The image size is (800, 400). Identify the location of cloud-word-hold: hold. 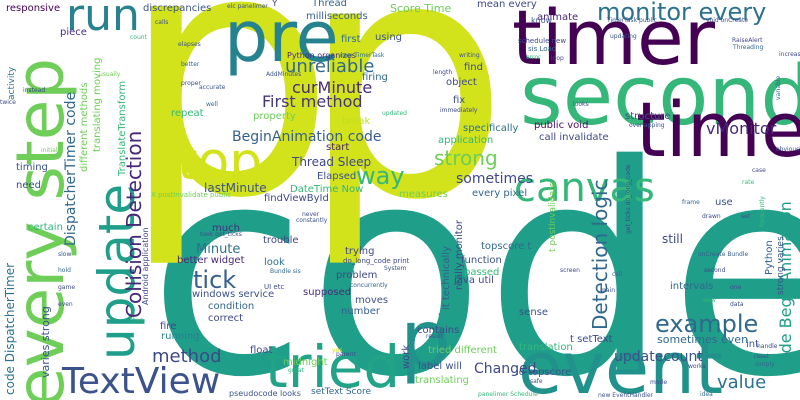
(64, 270).